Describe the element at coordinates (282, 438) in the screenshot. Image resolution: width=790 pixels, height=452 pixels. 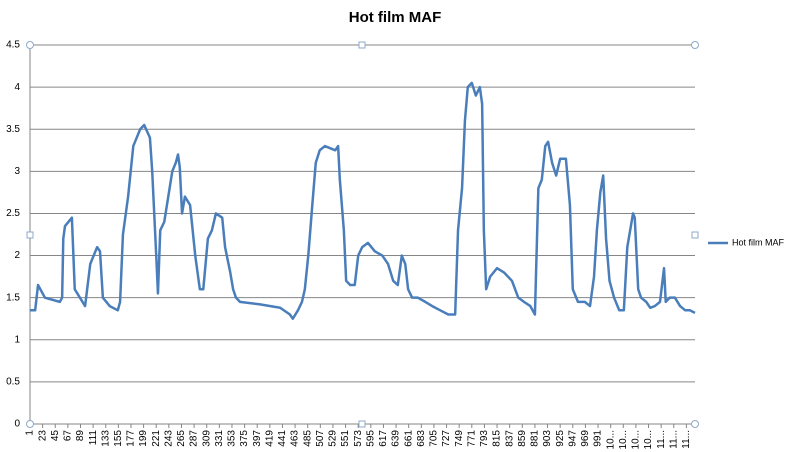
I see `x-tick-label: 441` at that location.